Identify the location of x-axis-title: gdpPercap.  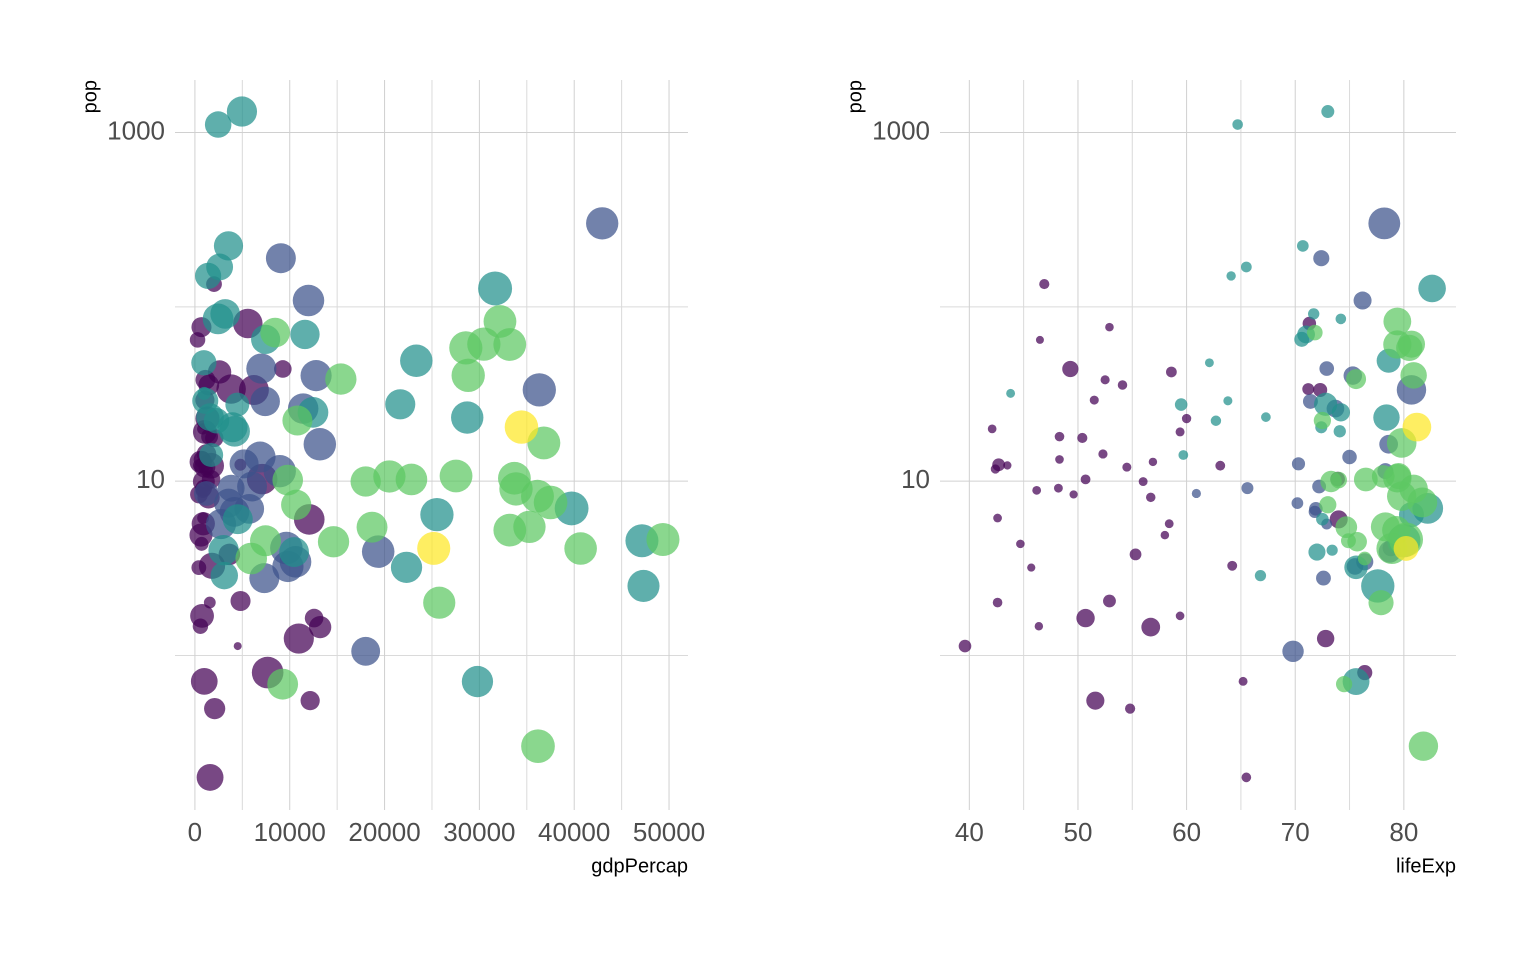
(639, 866).